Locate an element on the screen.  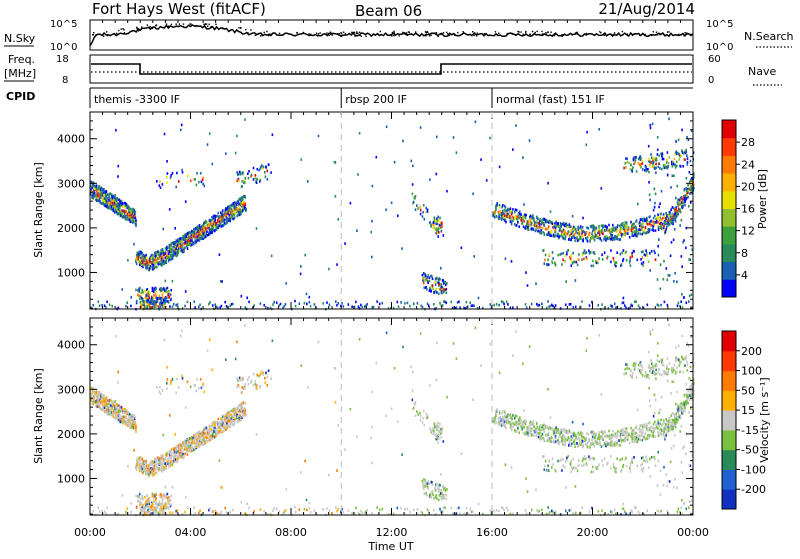
freq-label: Freq. is located at coordinates (21, 59).